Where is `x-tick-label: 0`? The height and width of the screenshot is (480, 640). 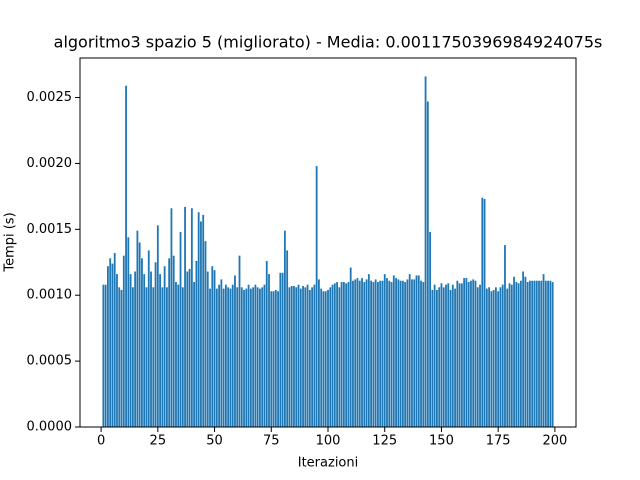 x-tick-label: 0 is located at coordinates (101, 441).